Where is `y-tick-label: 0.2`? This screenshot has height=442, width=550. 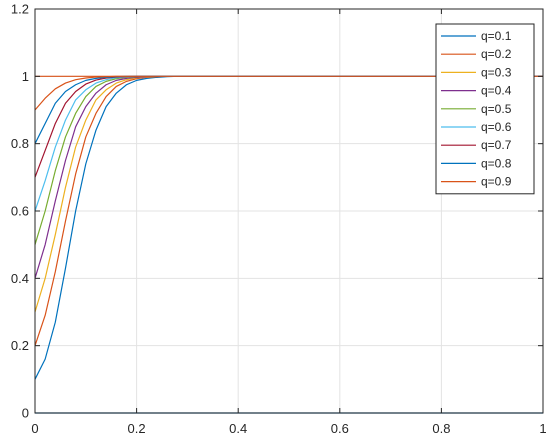 y-tick-label: 0.2 is located at coordinates (20, 345).